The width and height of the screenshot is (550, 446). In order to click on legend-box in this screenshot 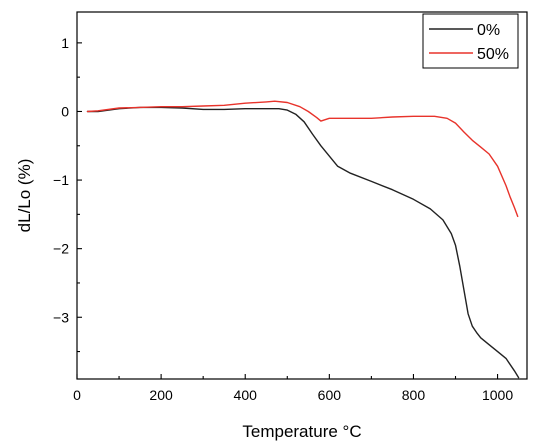, I will do `click(470, 41)`.